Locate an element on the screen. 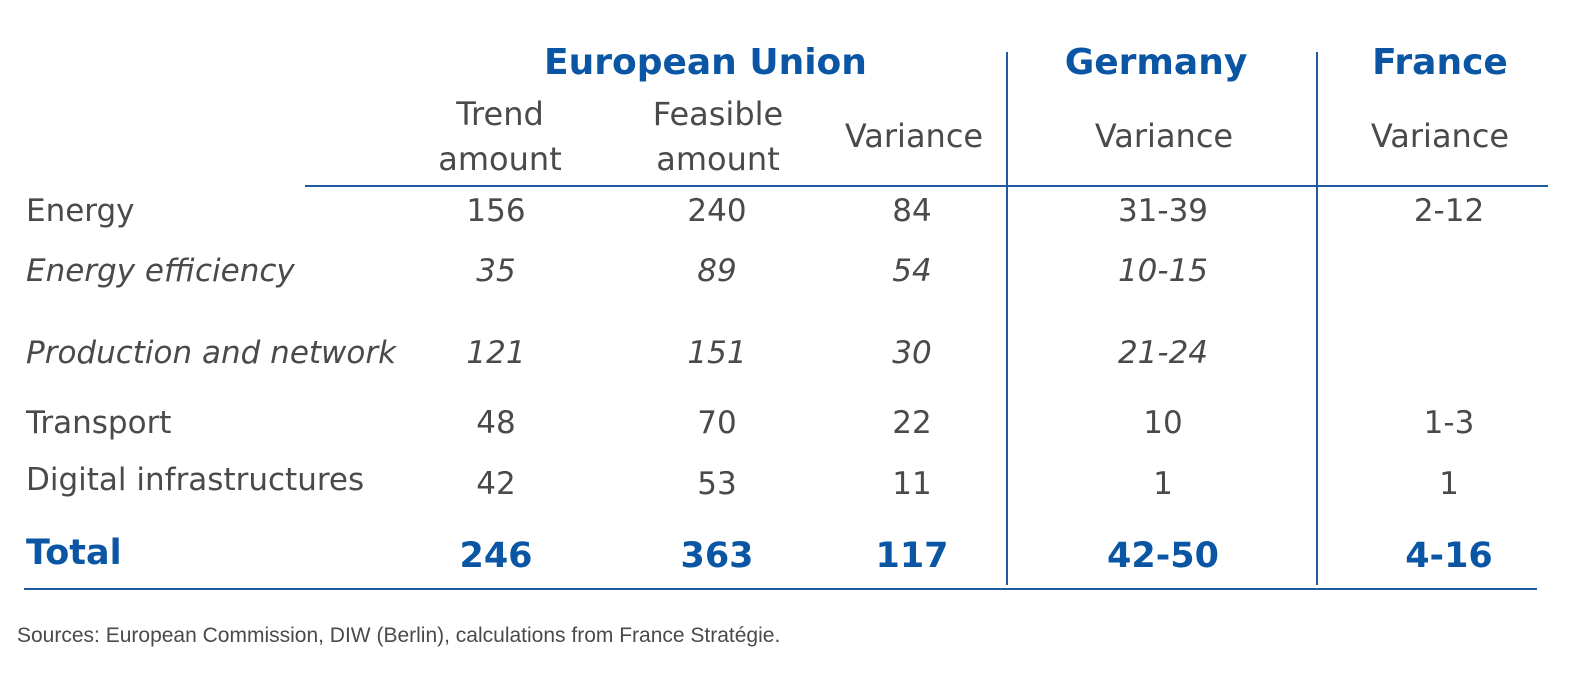  table-cell: 11 is located at coordinates (912, 484).